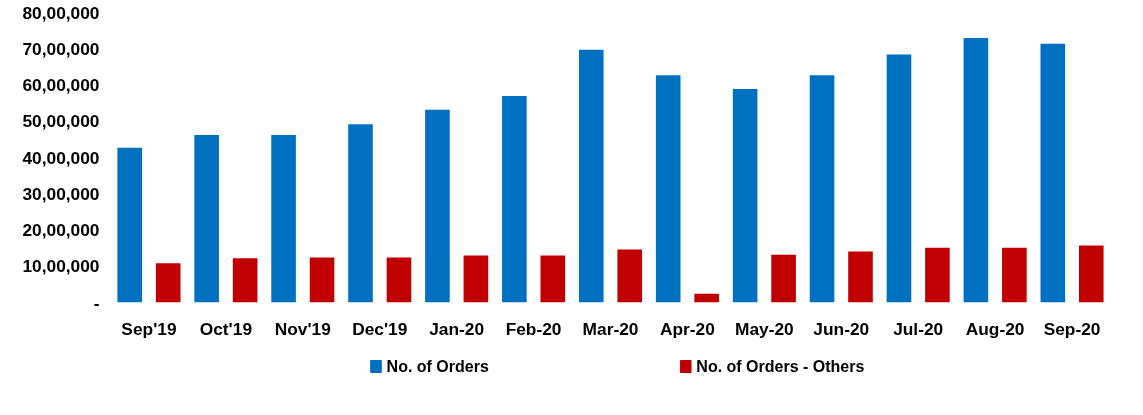 This screenshot has height=415, width=1143. Describe the element at coordinates (61, 12) in the screenshot. I see `y-tick-label: 80,00,000` at that location.